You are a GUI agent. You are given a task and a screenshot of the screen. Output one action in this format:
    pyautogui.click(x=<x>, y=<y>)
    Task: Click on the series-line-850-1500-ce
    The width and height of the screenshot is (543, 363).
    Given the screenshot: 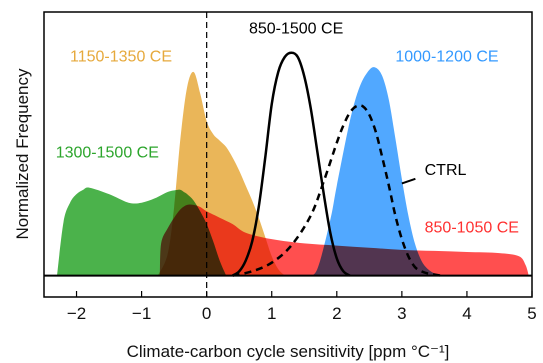 What is the action you would take?
    pyautogui.click(x=291, y=164)
    